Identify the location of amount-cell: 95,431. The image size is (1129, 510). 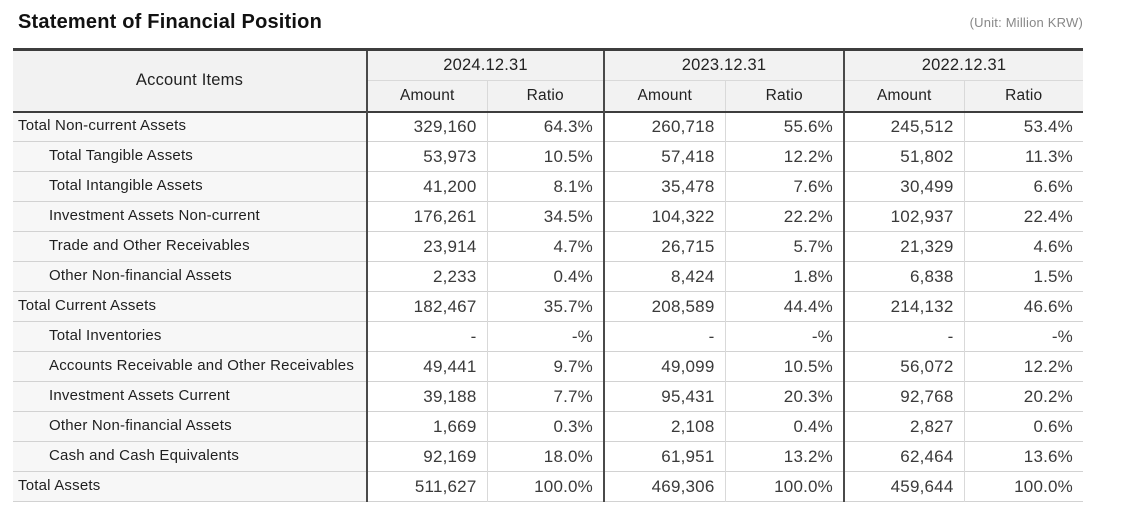
(664, 396).